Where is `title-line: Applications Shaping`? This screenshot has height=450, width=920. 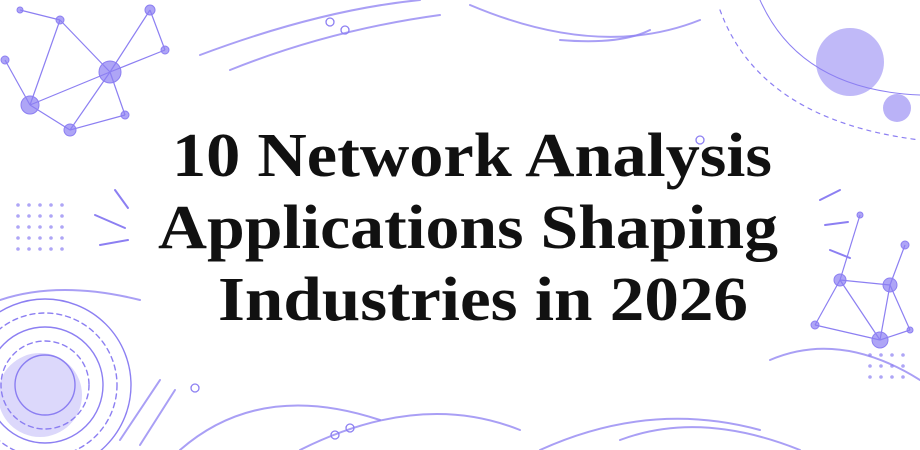 title-line: Applications Shaping is located at coordinates (468, 228).